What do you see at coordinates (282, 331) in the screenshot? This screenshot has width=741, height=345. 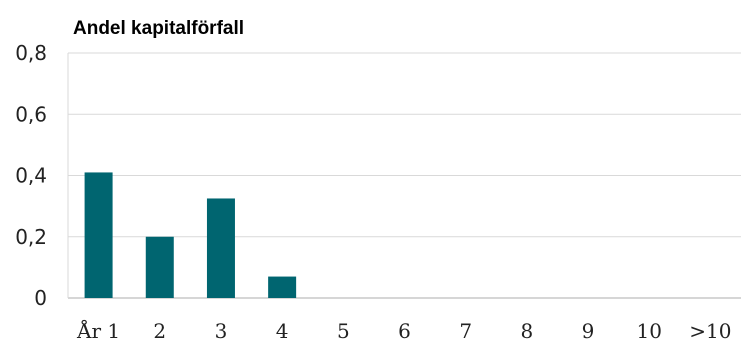 I see `x-tick-label: 4` at bounding box center [282, 331].